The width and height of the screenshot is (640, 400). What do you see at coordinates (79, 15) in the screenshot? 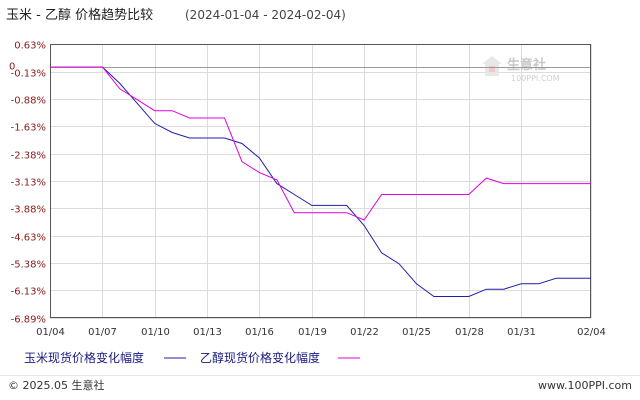
I see `chart-title: 玉米 - 乙醇 价格趋势比较` at bounding box center [79, 15].